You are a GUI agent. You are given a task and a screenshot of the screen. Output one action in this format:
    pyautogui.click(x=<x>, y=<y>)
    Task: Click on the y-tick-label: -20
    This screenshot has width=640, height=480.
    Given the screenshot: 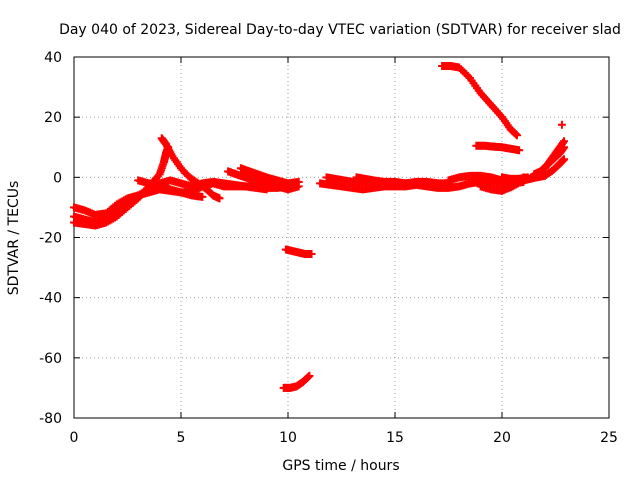 What is the action you would take?
    pyautogui.click(x=50, y=239)
    